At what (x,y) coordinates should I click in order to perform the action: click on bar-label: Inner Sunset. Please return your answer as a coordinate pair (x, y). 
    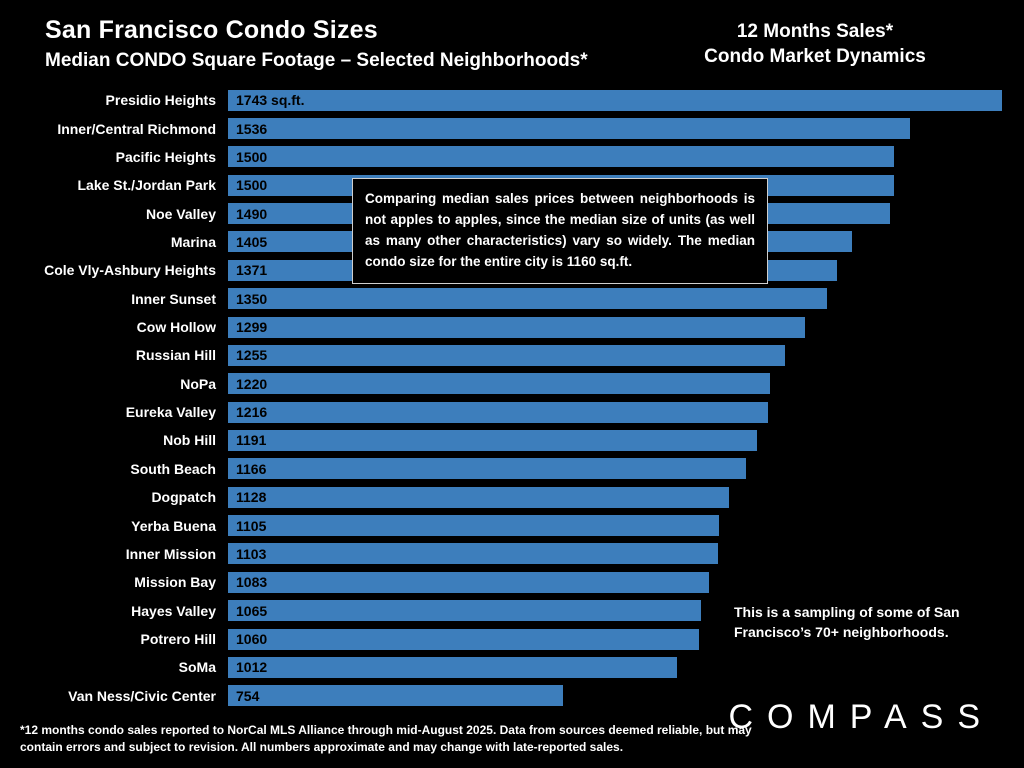
    Looking at the image, I should click on (173, 298).